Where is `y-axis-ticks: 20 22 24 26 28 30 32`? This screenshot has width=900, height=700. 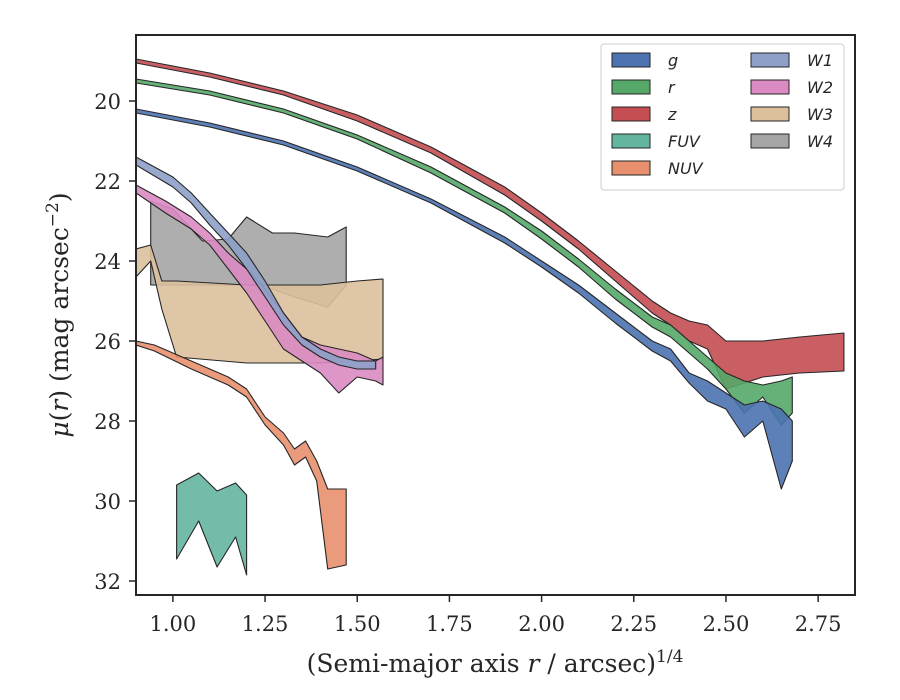
y-axis-ticks: 20 22 24 26 28 30 32 is located at coordinates (115, 342).